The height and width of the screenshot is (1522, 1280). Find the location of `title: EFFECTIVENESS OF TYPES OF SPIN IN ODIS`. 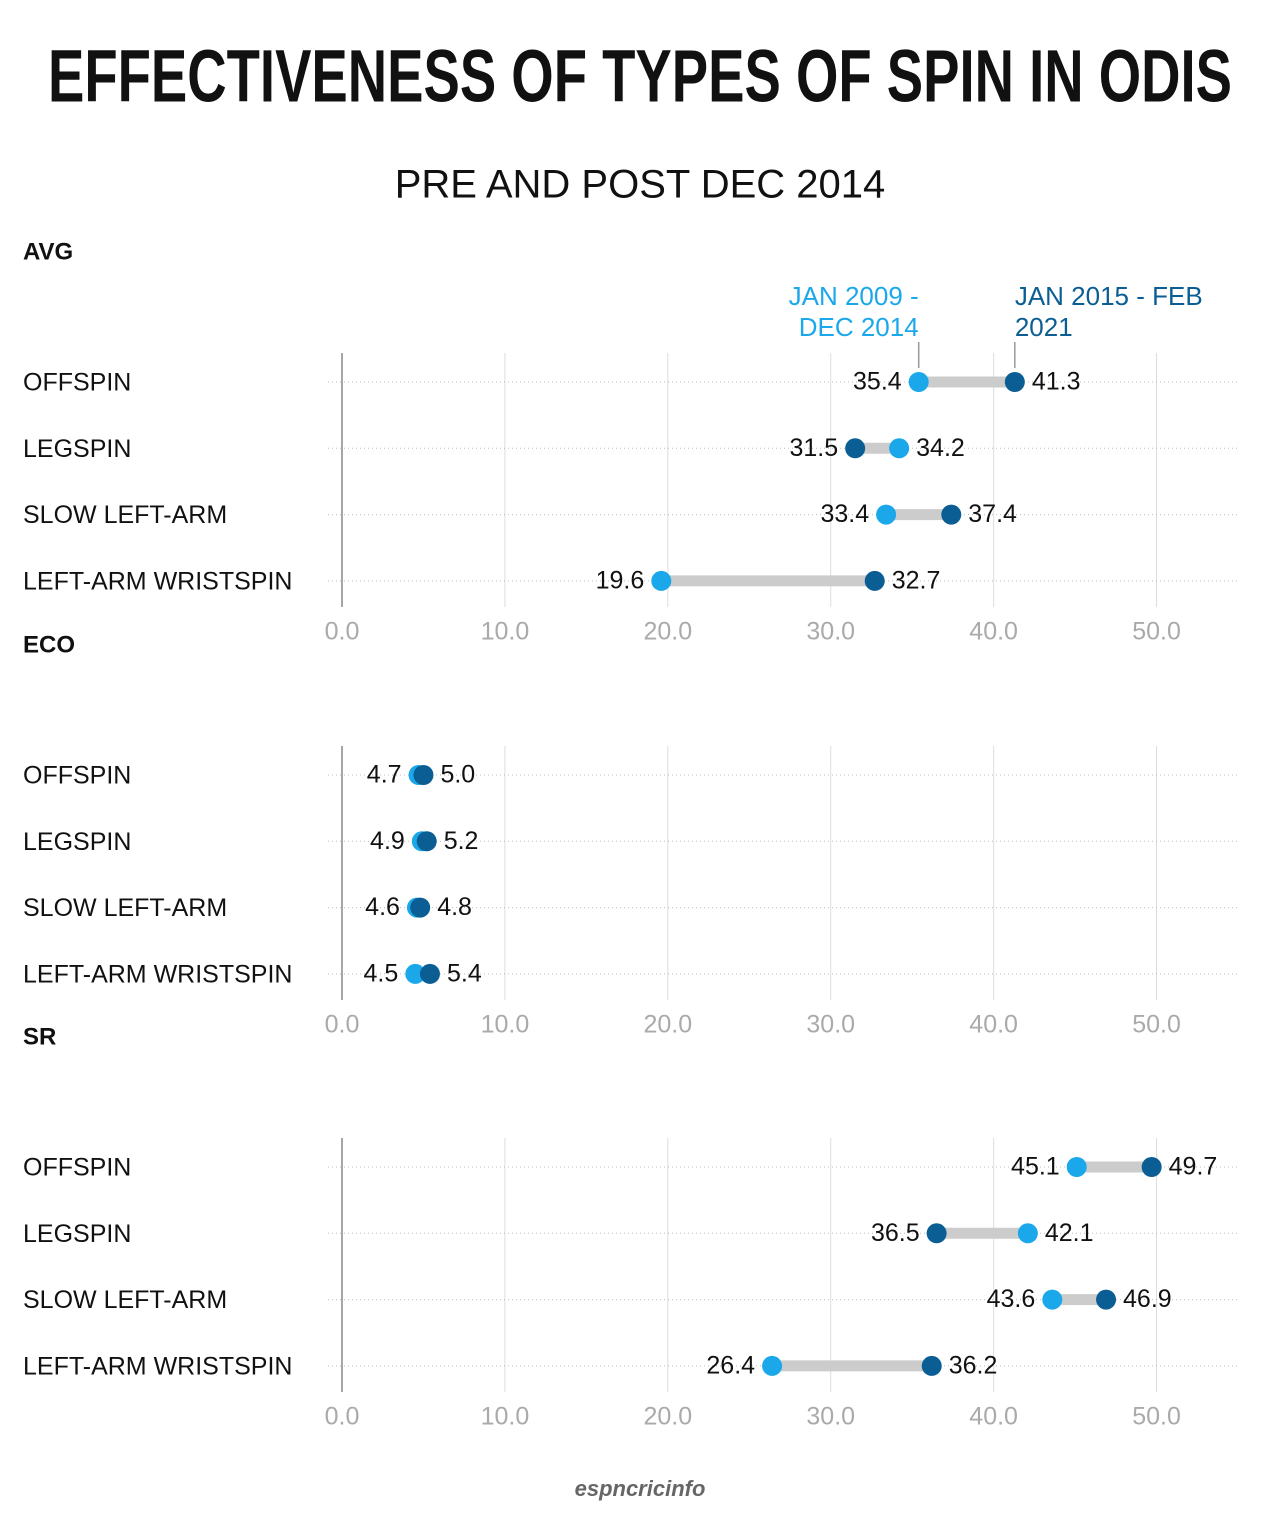

title: EFFECTIVENESS OF TYPES OF SPIN IN ODIS is located at coordinates (640, 76).